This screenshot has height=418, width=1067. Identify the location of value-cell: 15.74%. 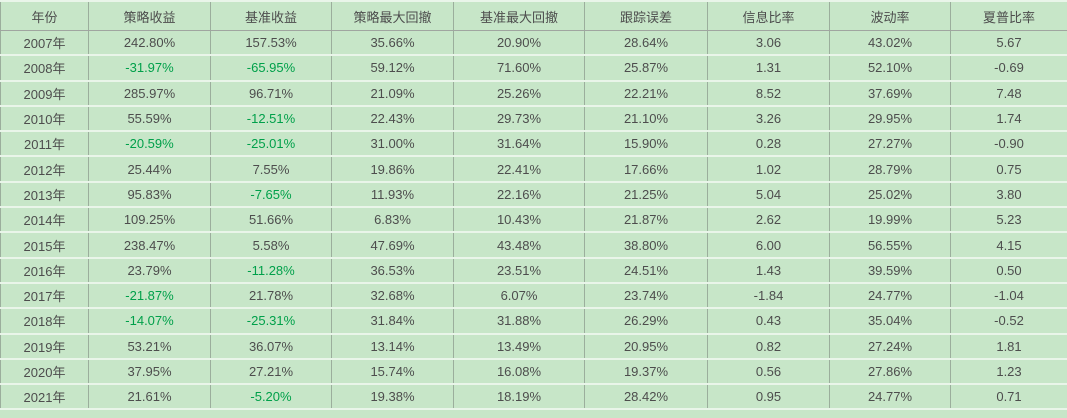
(392, 371).